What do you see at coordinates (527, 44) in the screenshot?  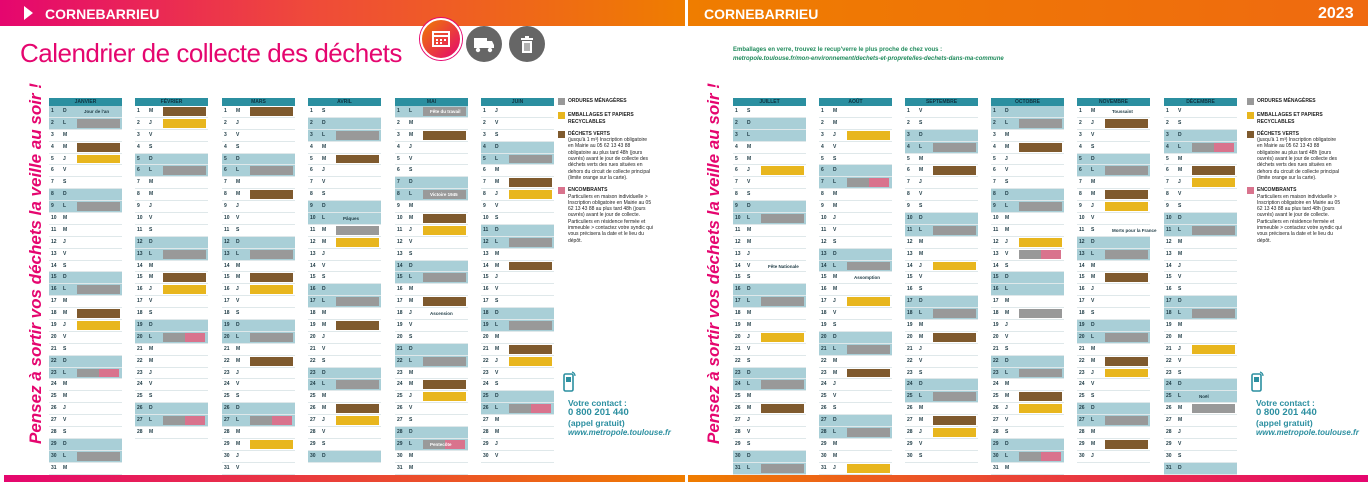 I see `trash-bin-icon` at bounding box center [527, 44].